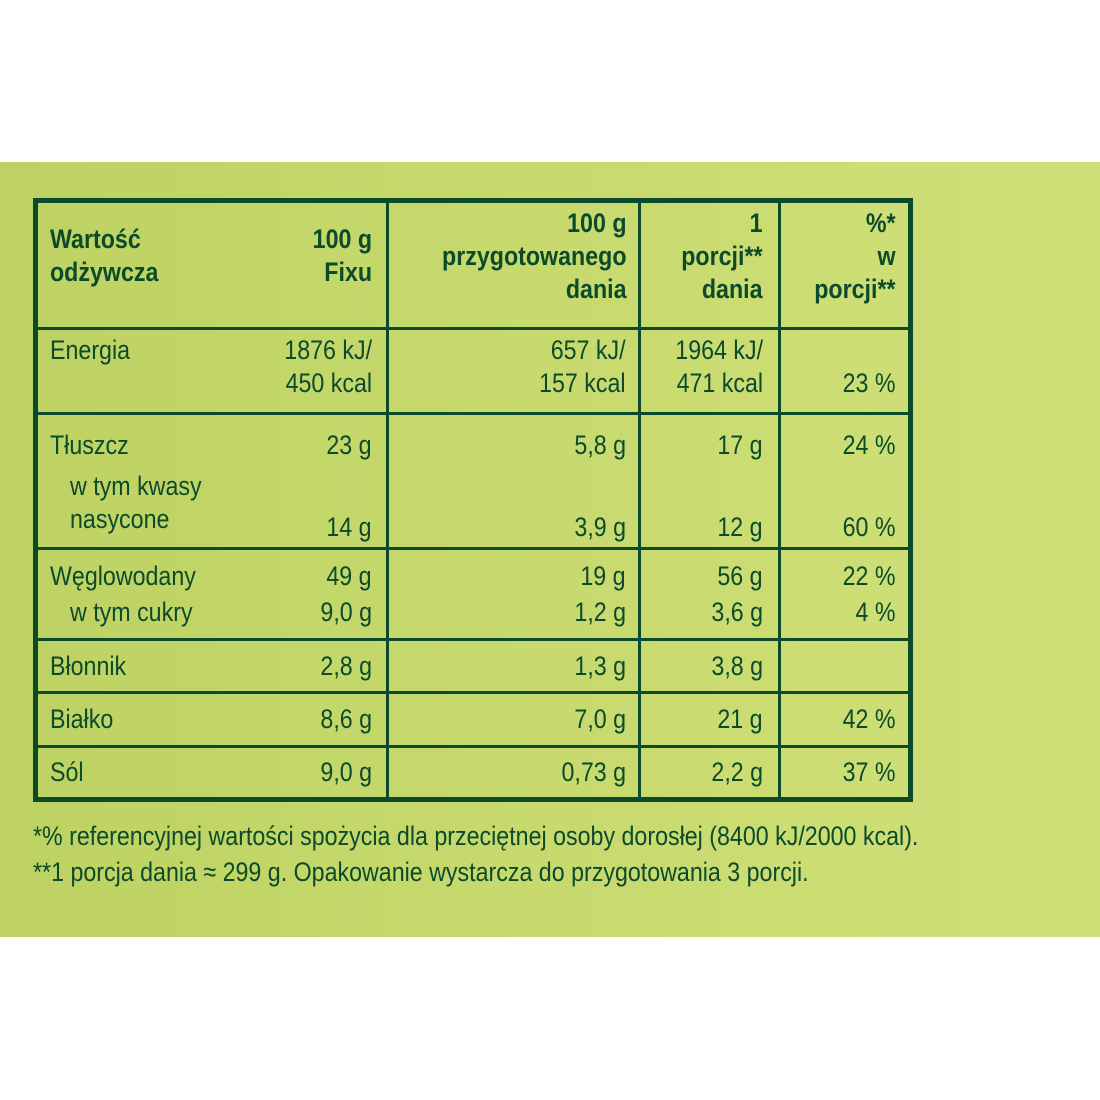  I want to click on cell-prepared: 7,0 g, so click(600, 719).